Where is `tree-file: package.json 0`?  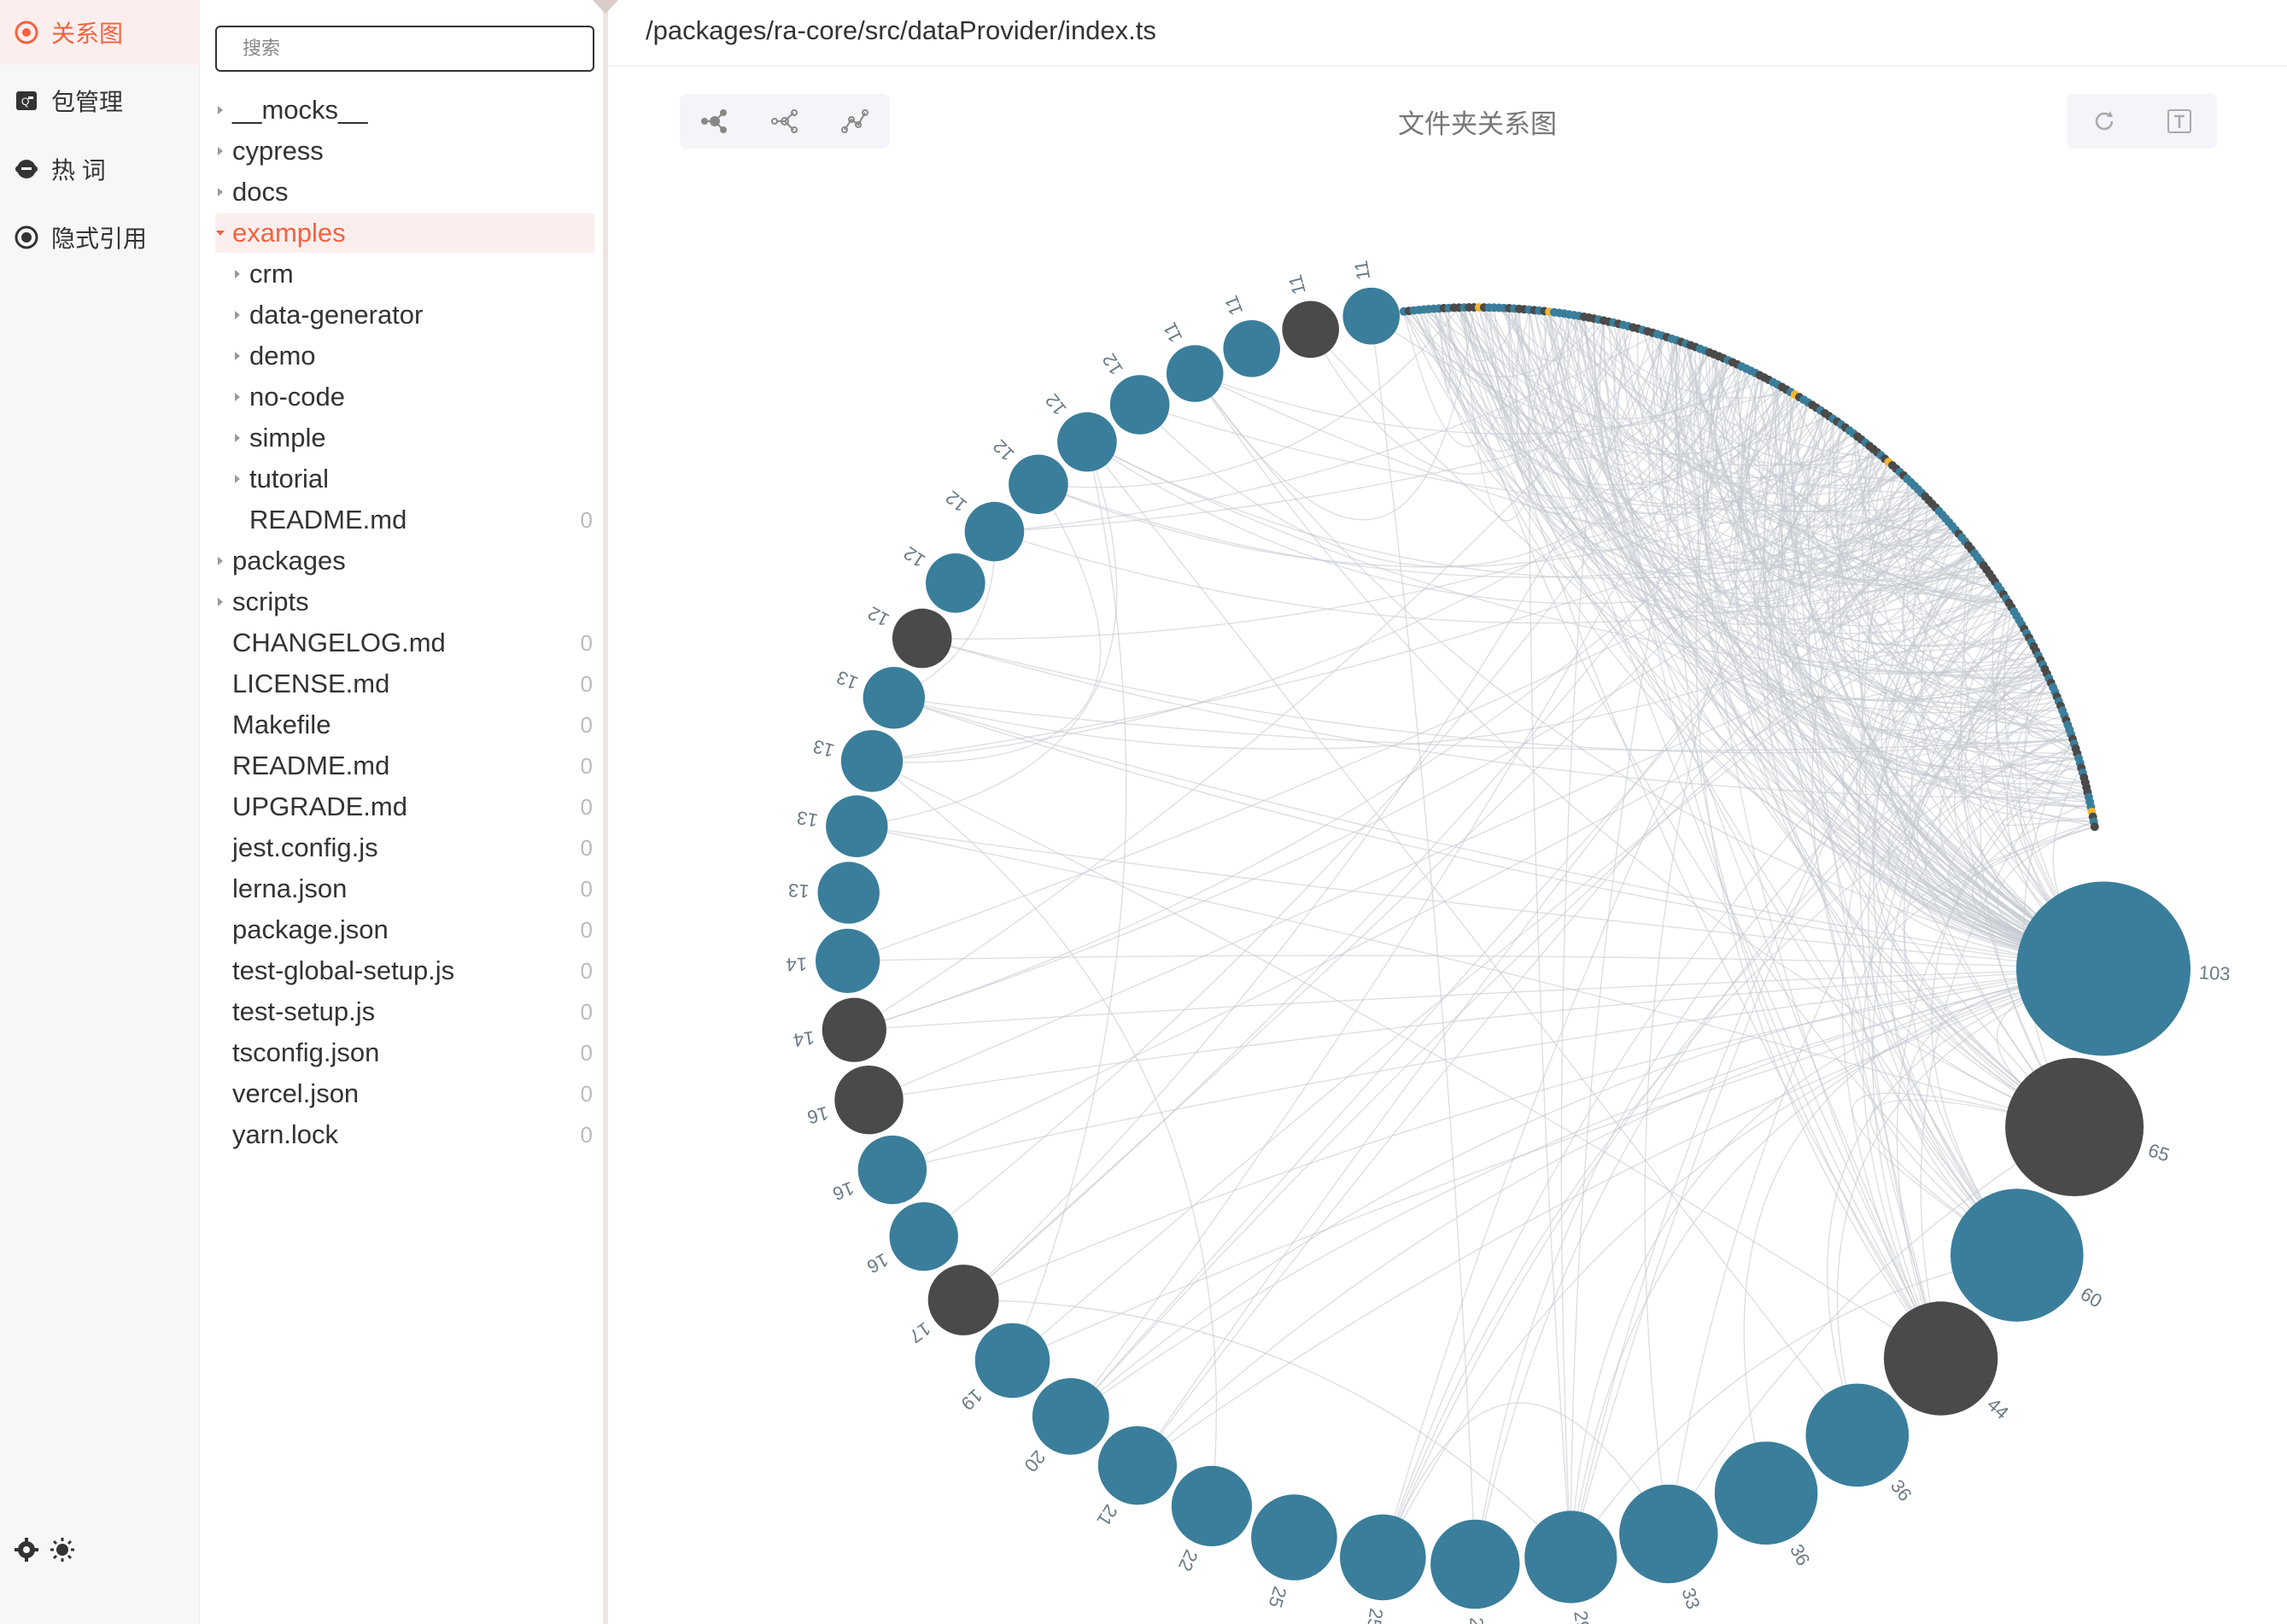 tree-file: package.json 0 is located at coordinates (404, 930).